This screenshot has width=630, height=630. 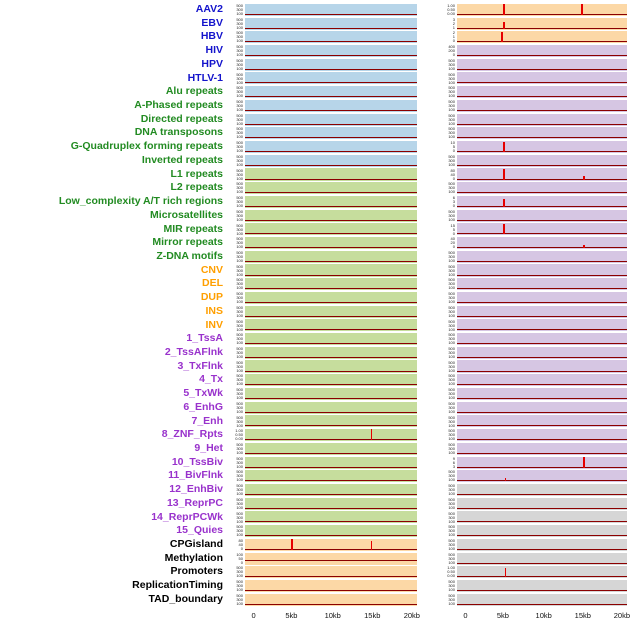 I want to click on y-tick-label: 0.00, so click(x=451, y=576).